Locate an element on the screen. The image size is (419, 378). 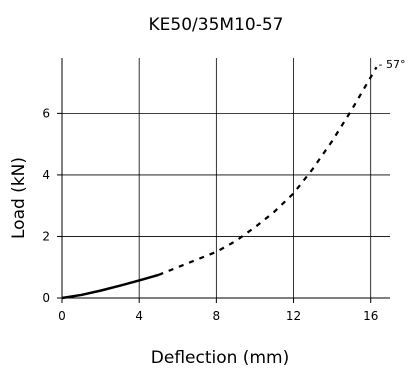
y-tick-label: 6 is located at coordinates (46, 113).